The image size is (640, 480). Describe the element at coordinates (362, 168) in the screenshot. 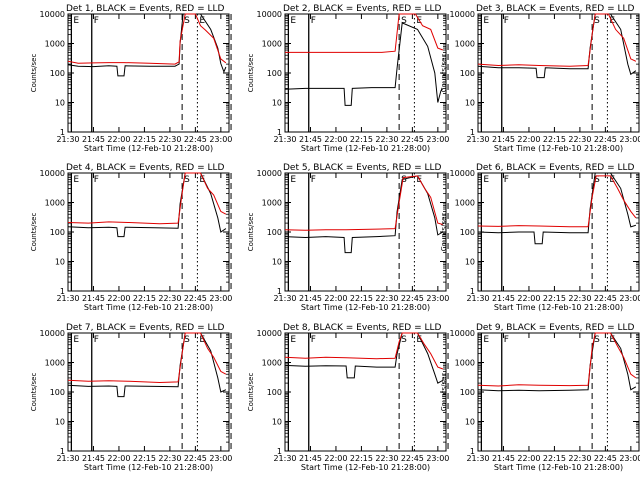

I see `chart-title: Det 5, BLACK = Events, RED = LLD` at that location.